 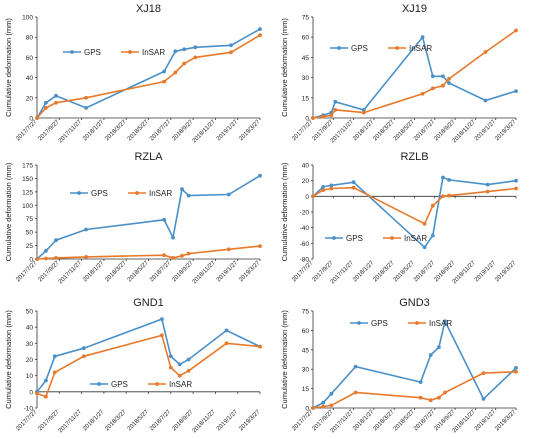 What do you see at coordinates (305, 244) in the screenshot?
I see `y-tick-label: -60` at bounding box center [305, 244].